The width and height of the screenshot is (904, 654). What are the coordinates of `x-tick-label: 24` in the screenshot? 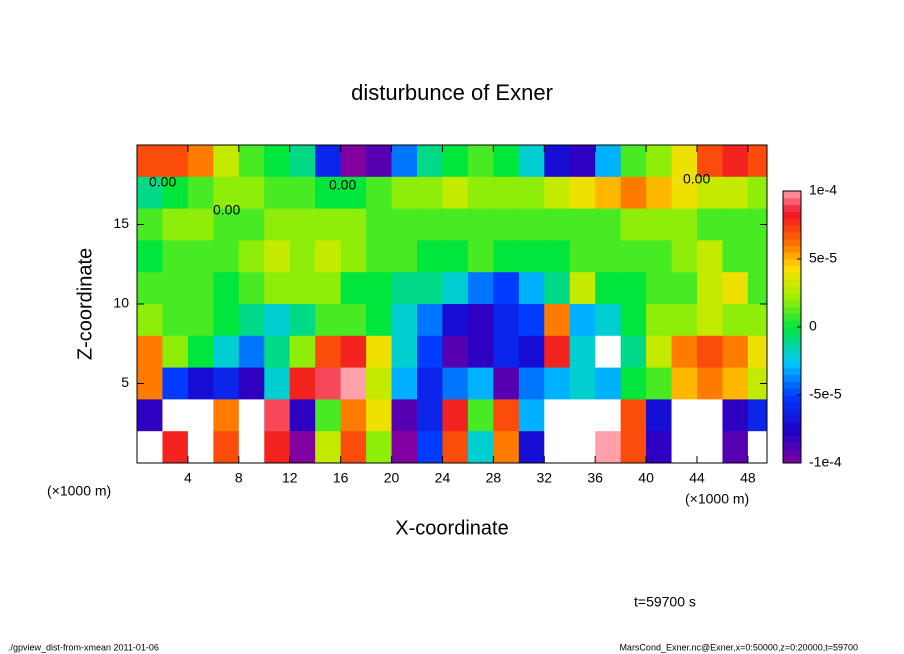 It's located at (443, 478).